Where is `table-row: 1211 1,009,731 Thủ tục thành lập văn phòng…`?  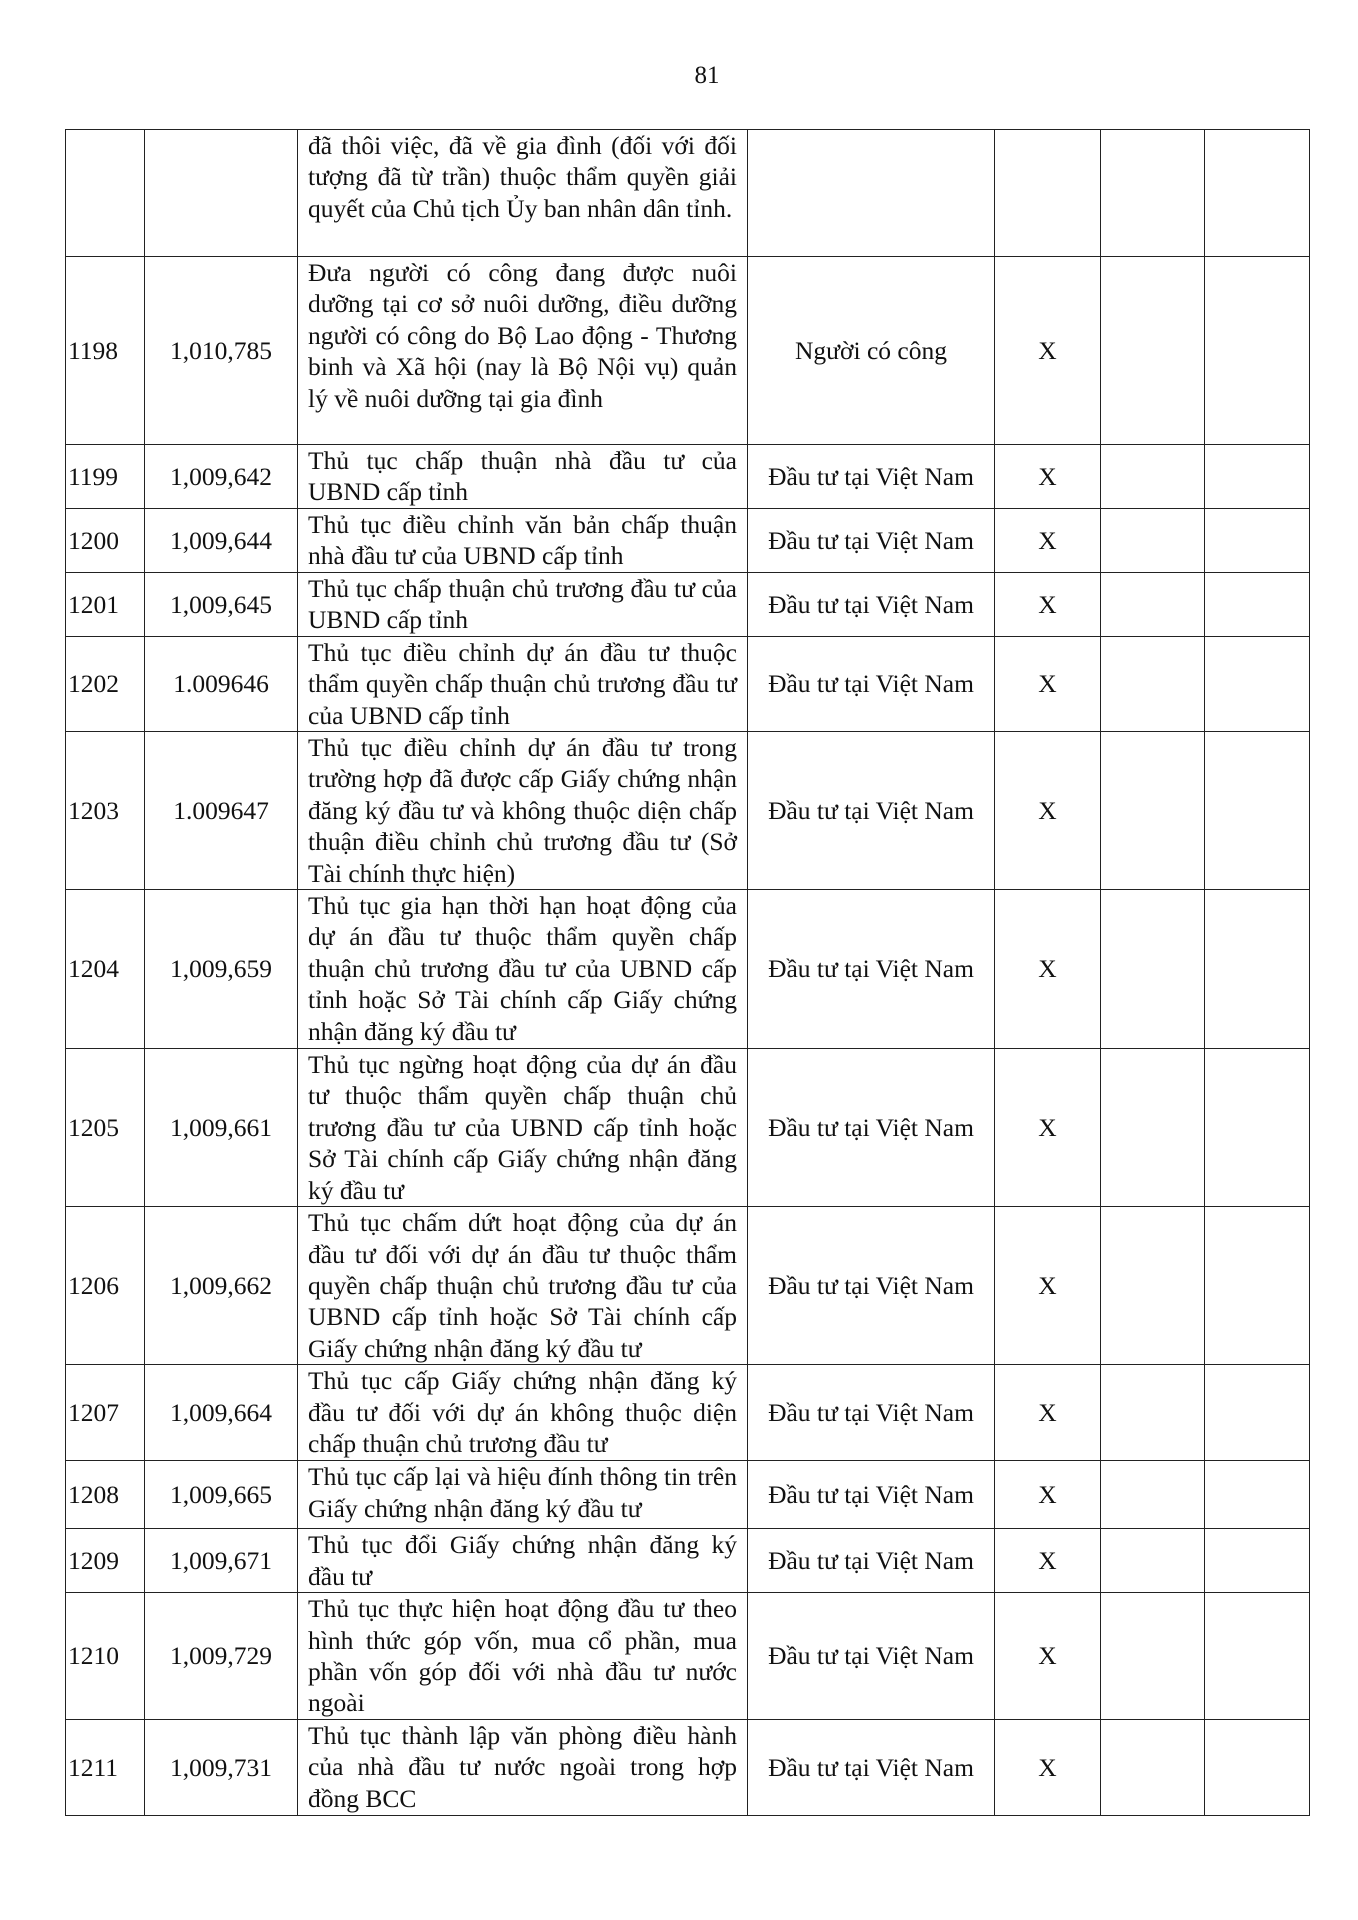
table-row: 1211 1,009,731 Thủ tục thành lập văn phòng… is located at coordinates (687, 1767).